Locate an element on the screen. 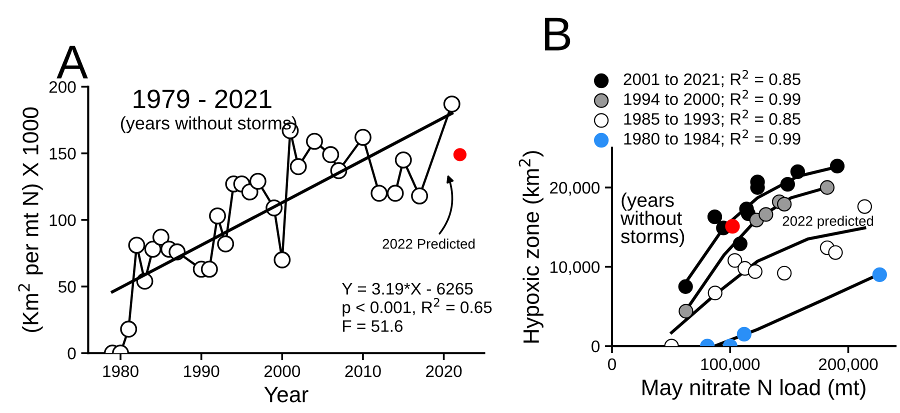 This screenshot has width=900, height=413. x-tick-label: 2020 is located at coordinates (444, 371).